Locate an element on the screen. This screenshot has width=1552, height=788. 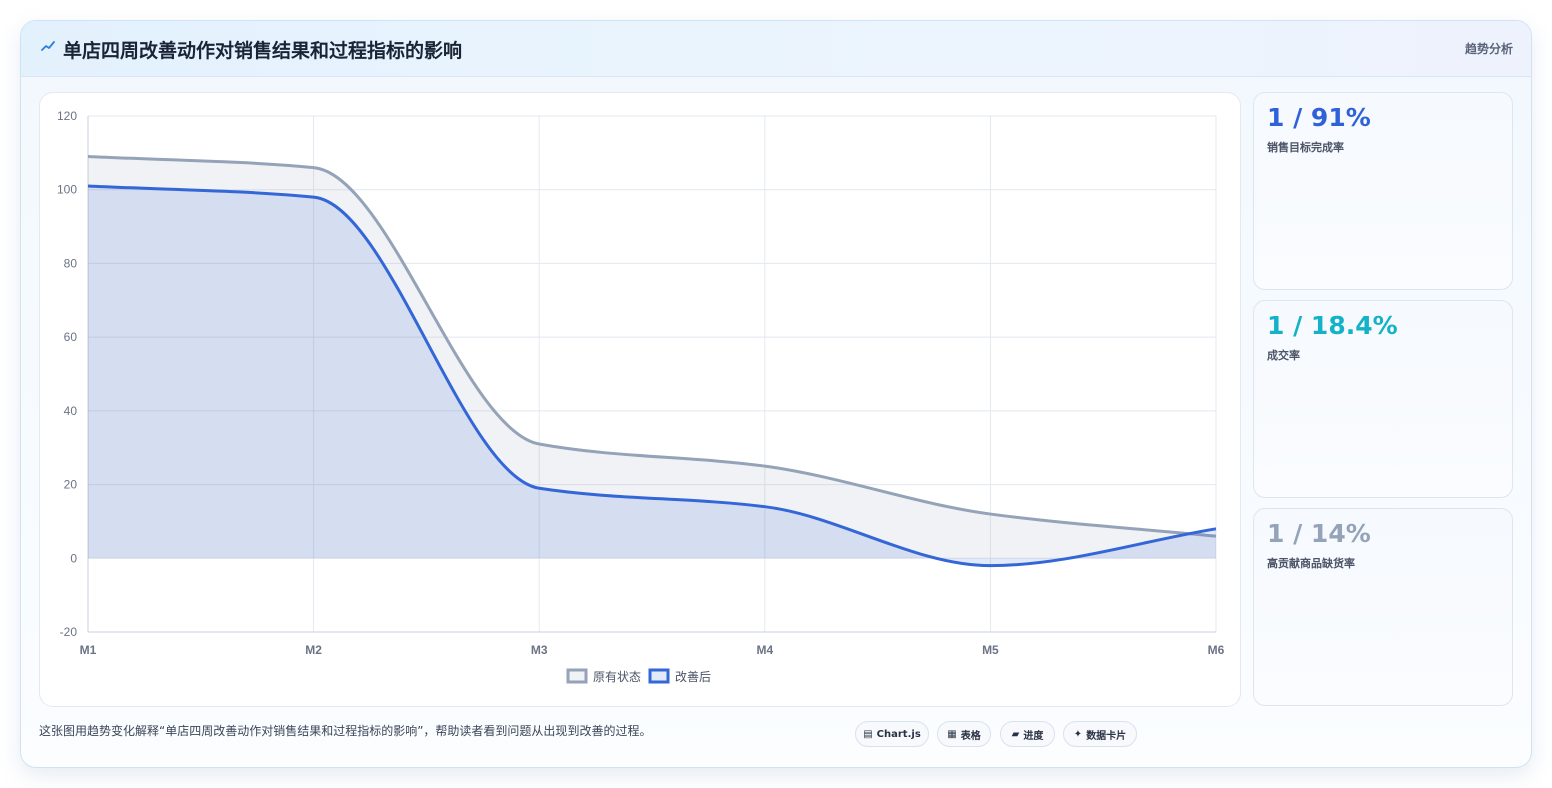
y-tick-label: 0 is located at coordinates (73, 558).